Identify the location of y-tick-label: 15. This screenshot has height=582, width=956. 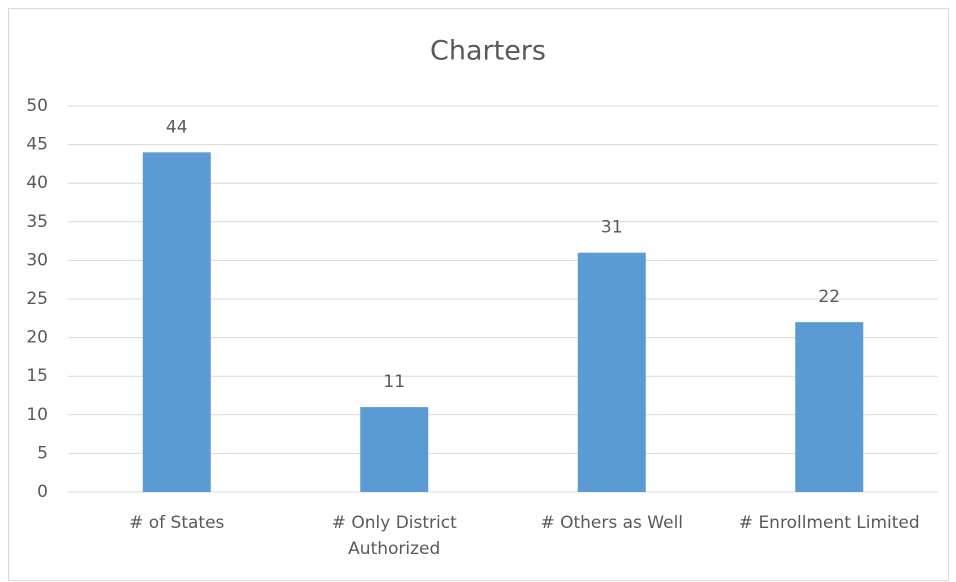
(37, 376).